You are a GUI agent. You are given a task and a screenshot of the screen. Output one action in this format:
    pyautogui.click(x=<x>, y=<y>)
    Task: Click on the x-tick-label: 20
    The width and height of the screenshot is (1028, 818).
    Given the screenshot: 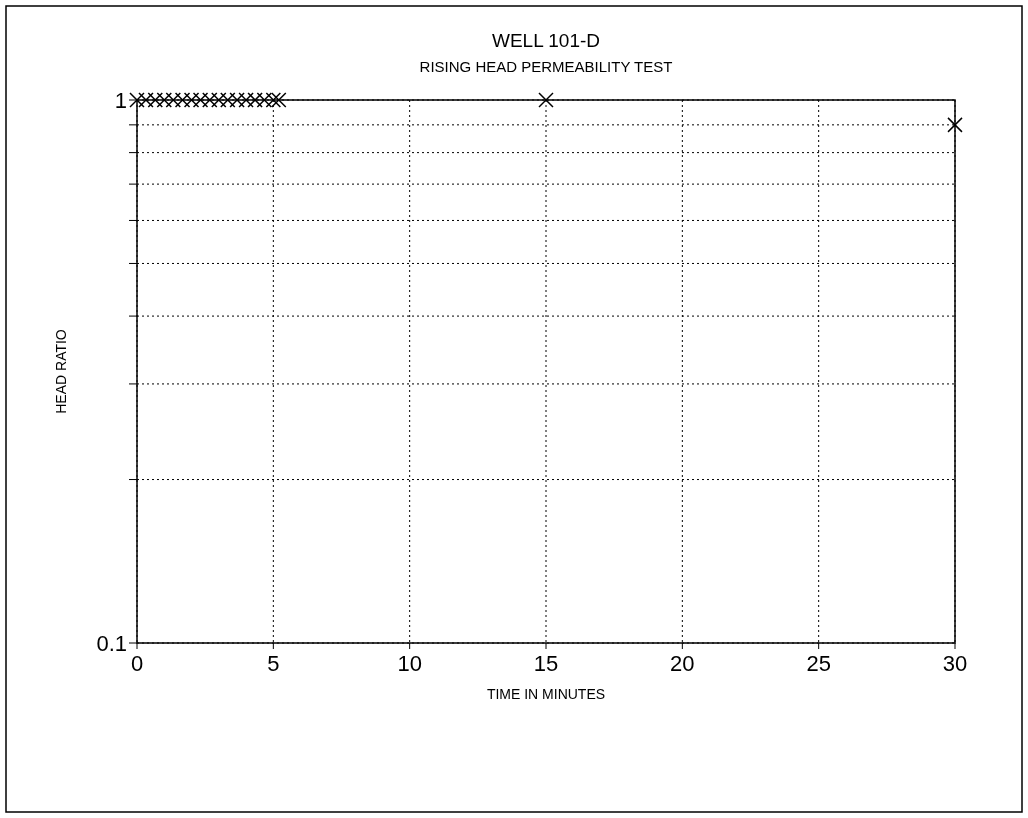 What is the action you would take?
    pyautogui.click(x=682, y=663)
    